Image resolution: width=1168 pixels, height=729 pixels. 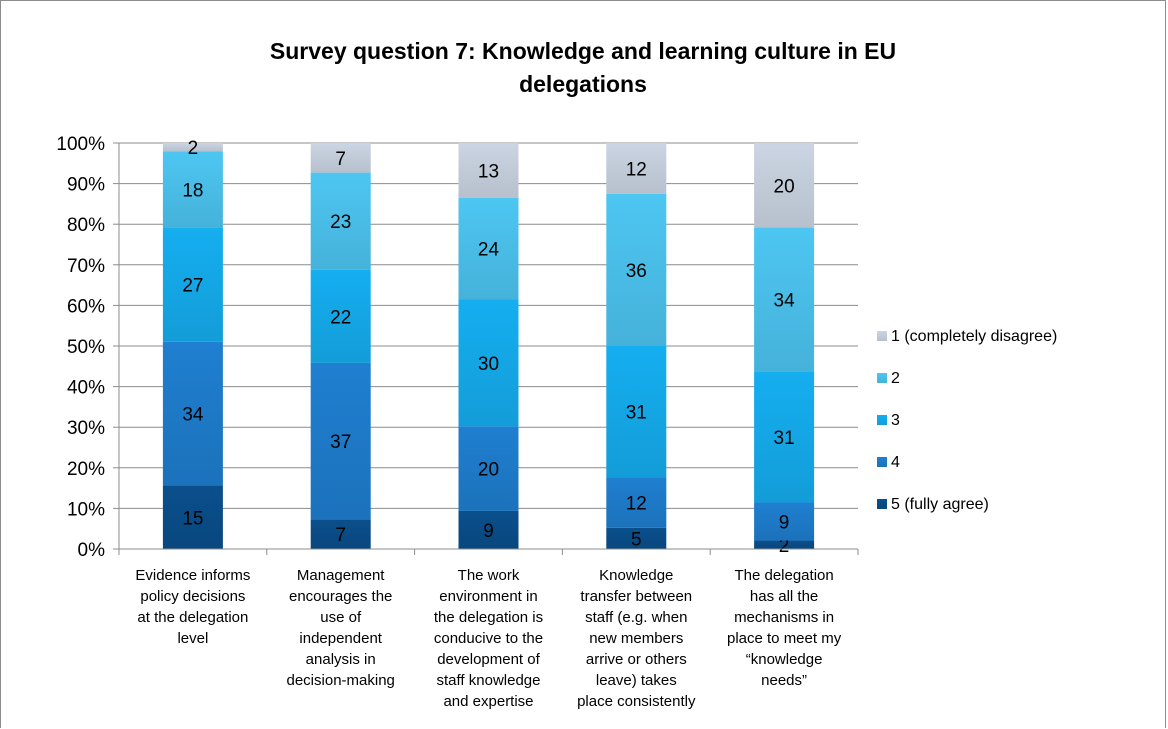 I want to click on x-tick-label: leave) takes, so click(x=636, y=680).